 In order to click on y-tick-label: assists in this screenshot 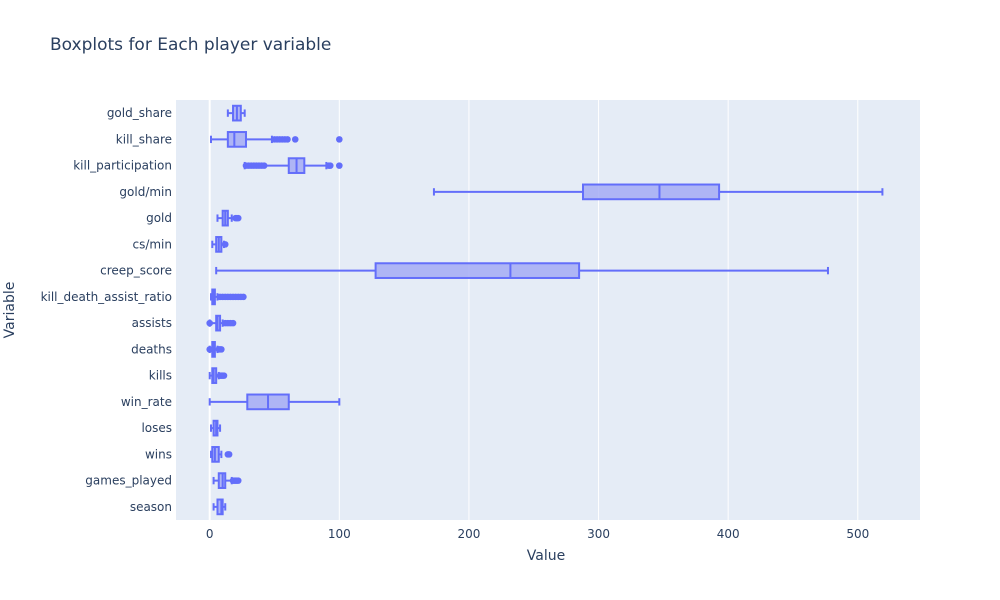, I will do `click(152, 323)`.